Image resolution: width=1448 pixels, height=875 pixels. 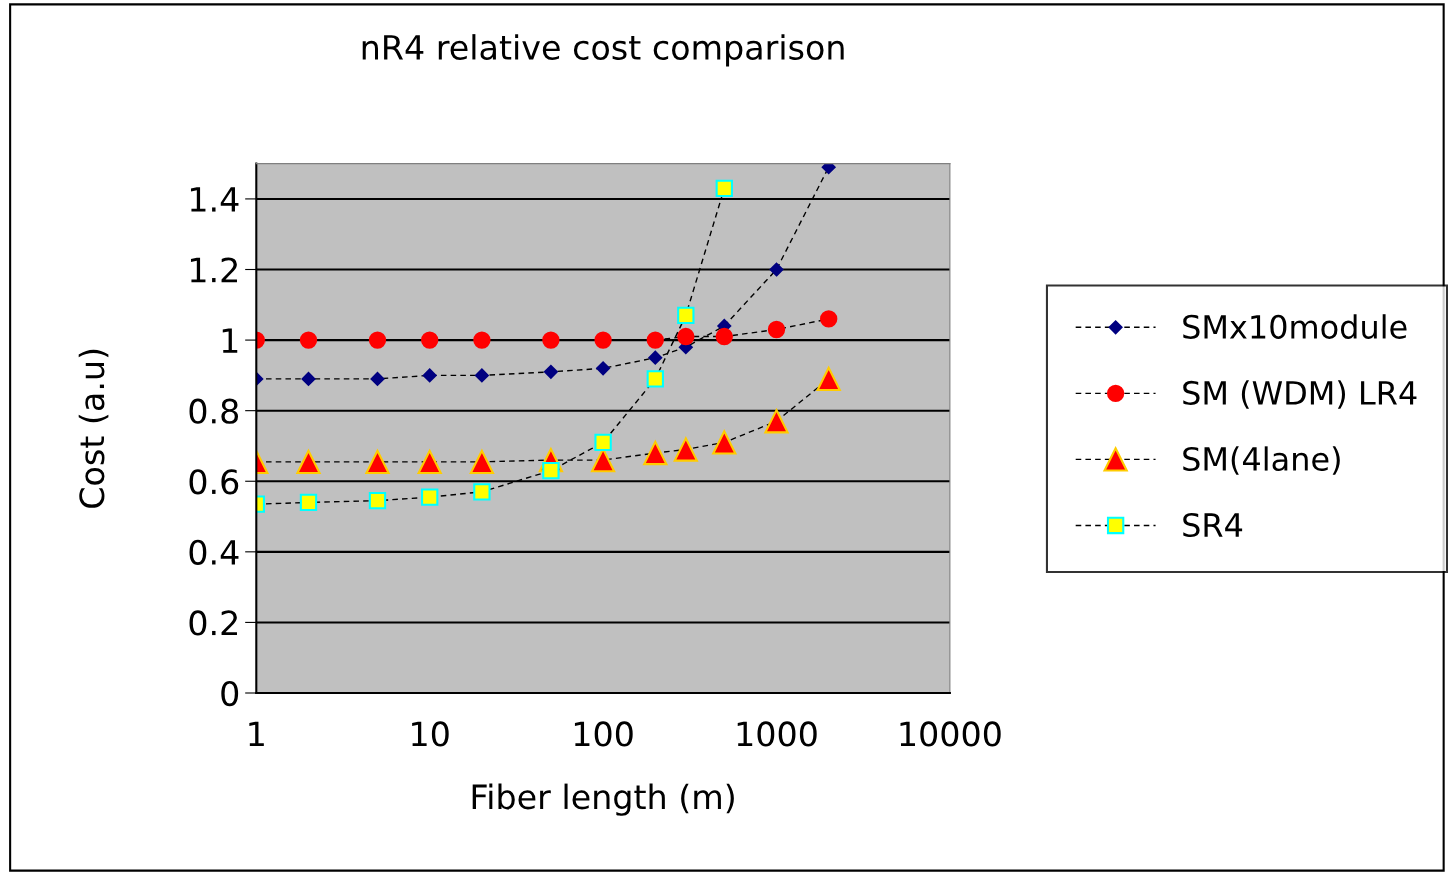 I want to click on legend-label: SMx10module, so click(x=1295, y=326).